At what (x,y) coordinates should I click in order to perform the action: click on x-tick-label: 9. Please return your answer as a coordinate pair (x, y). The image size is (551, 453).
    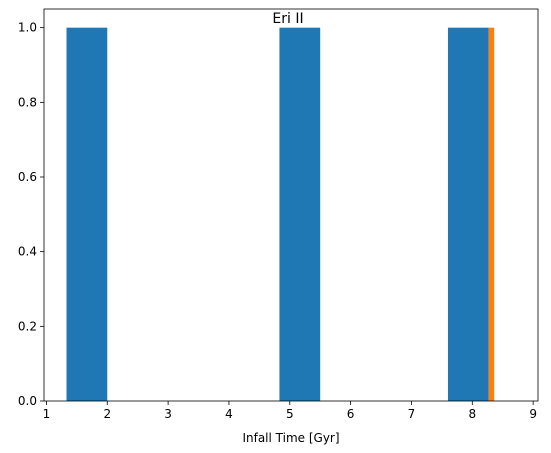
    Looking at the image, I should click on (533, 414).